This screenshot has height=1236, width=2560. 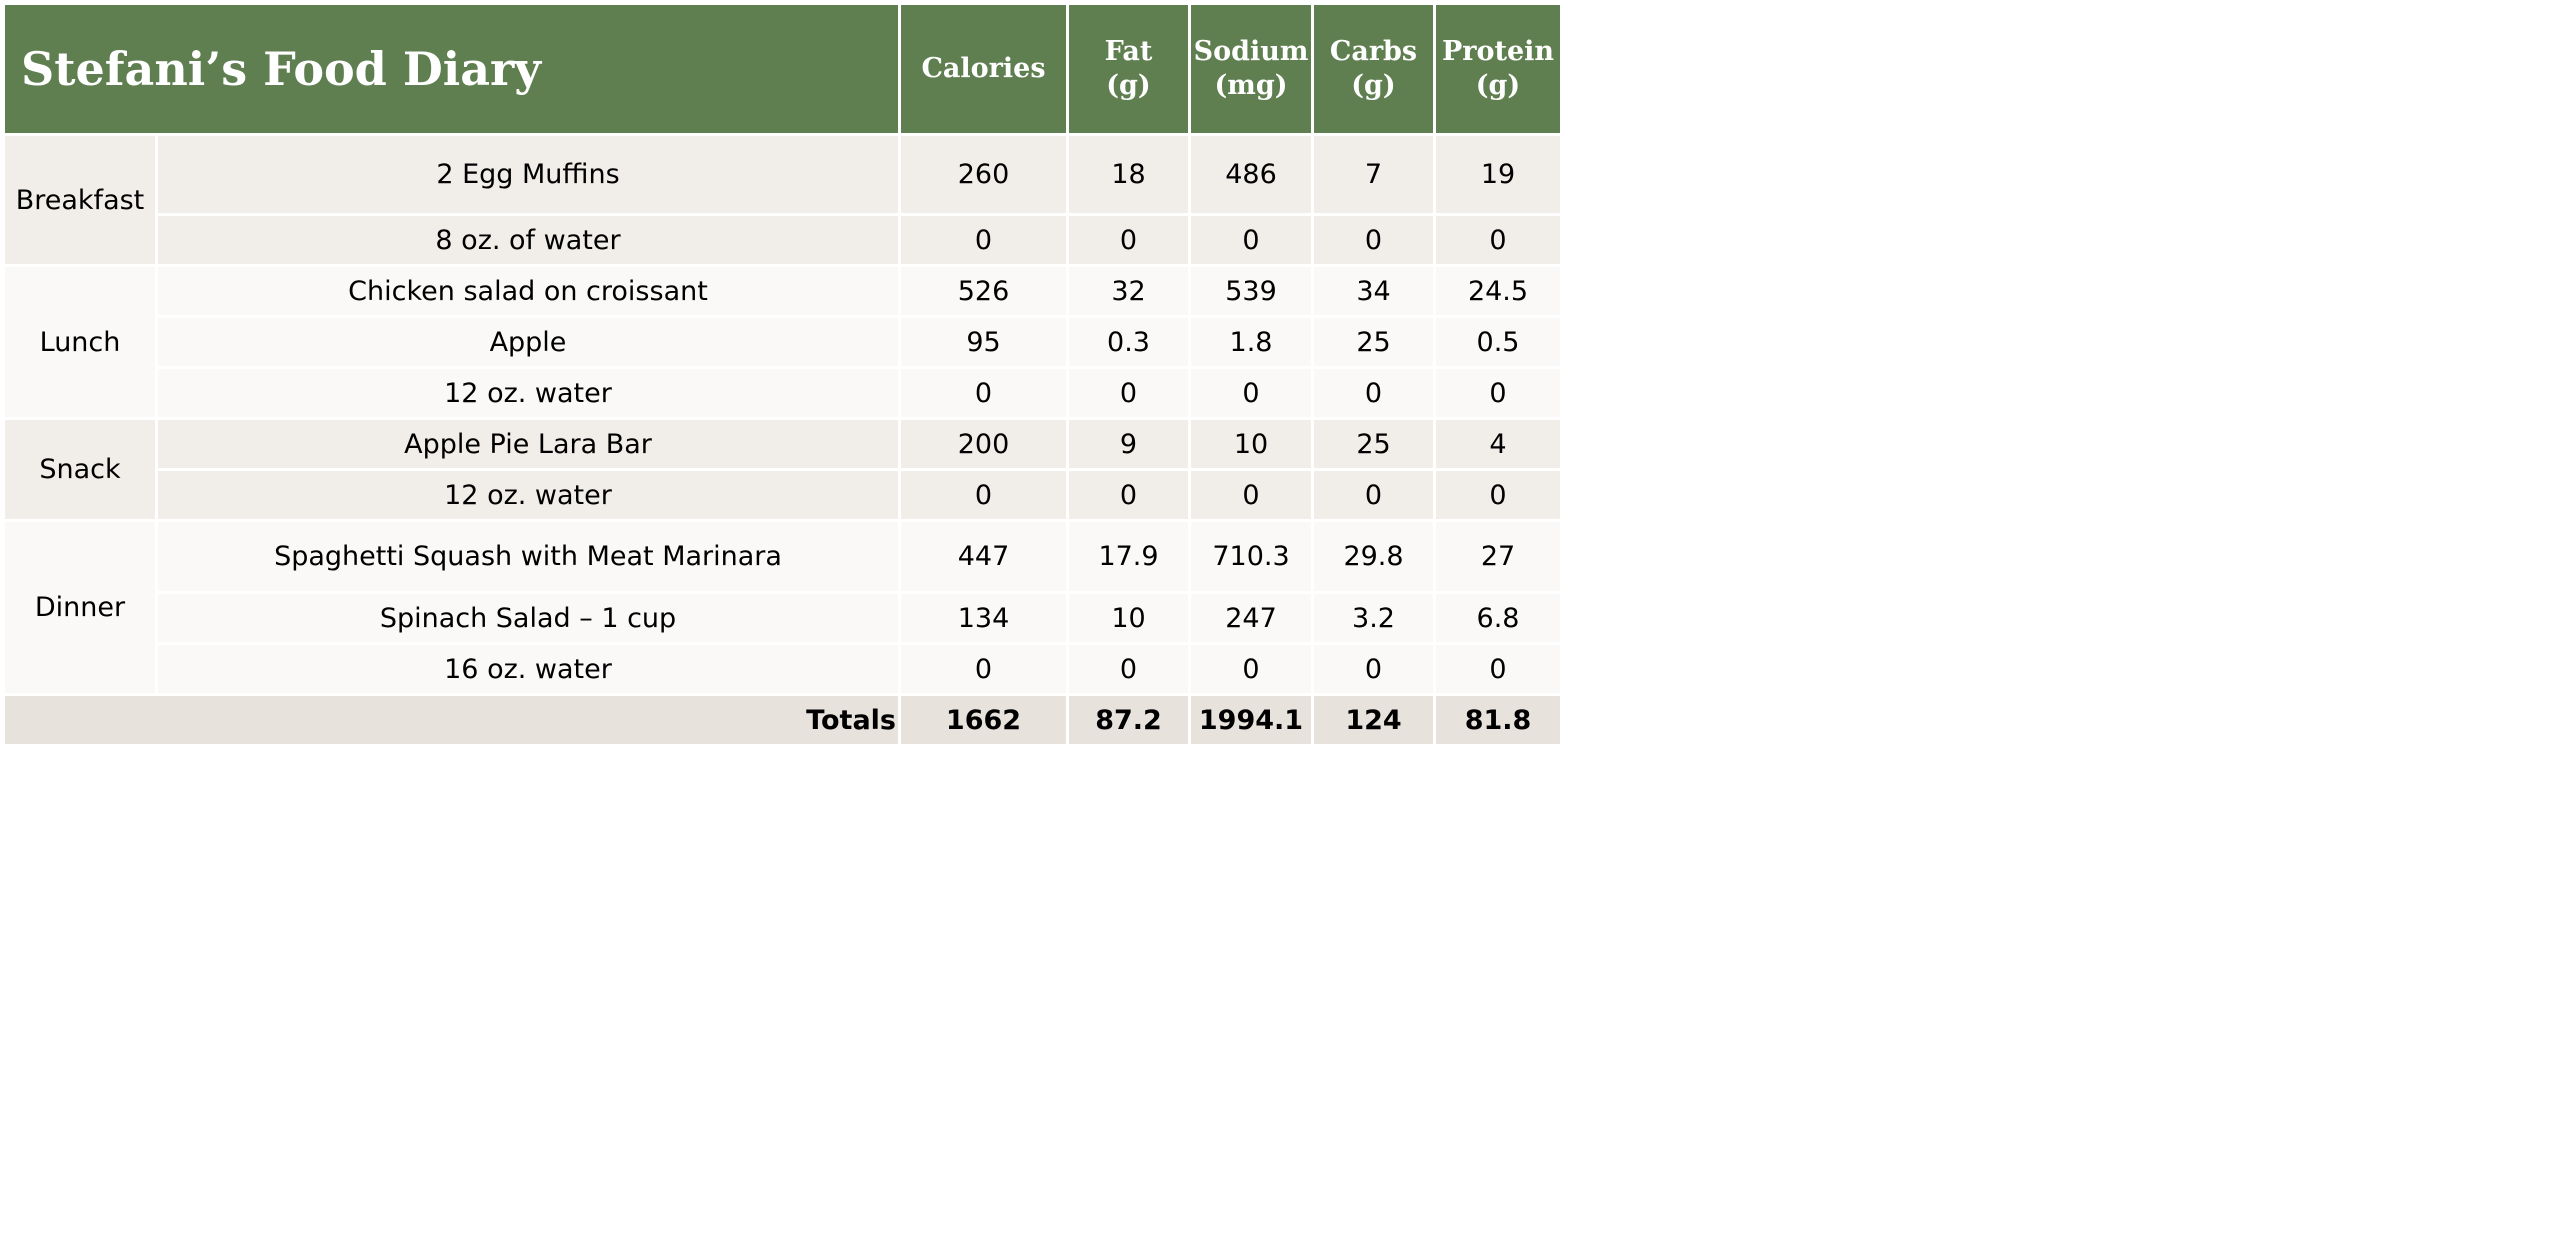 What do you see at coordinates (1373, 291) in the screenshot?
I see `carbs-cell: 34` at bounding box center [1373, 291].